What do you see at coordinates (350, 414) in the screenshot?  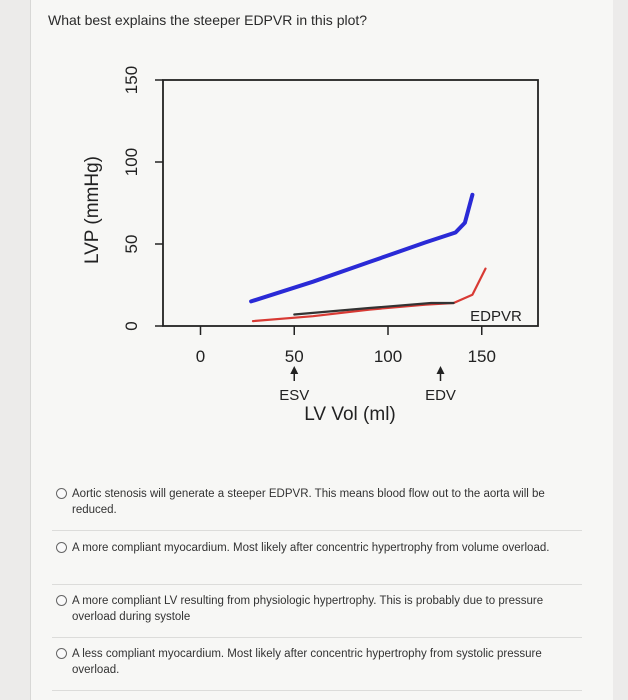 I see `x-axis-label: LV Vol (ml)` at bounding box center [350, 414].